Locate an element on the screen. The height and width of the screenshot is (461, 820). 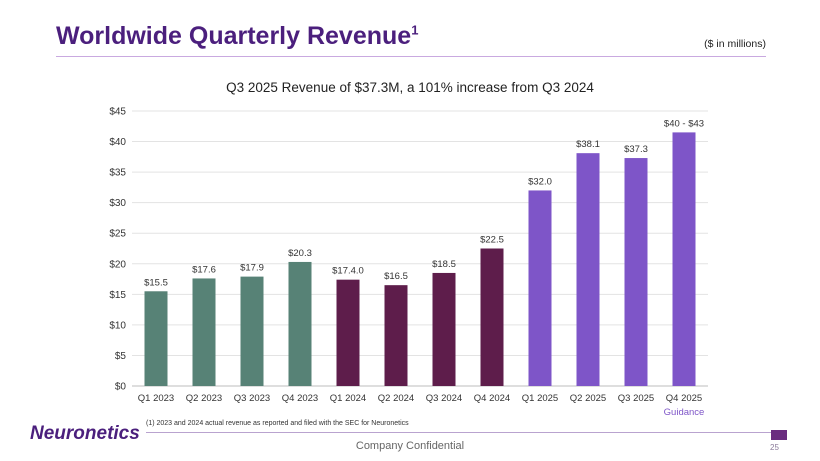
page-marker is located at coordinates (779, 435).